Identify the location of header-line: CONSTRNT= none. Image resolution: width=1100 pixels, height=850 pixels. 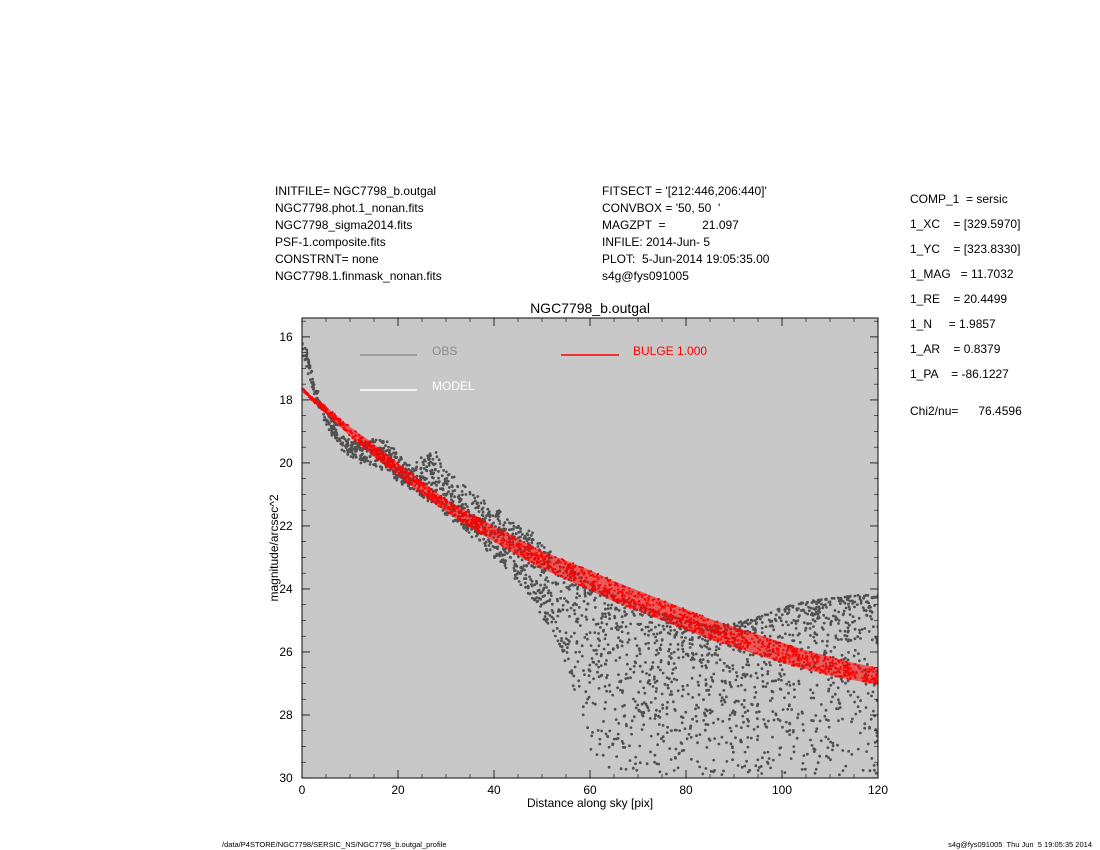
(327, 259).